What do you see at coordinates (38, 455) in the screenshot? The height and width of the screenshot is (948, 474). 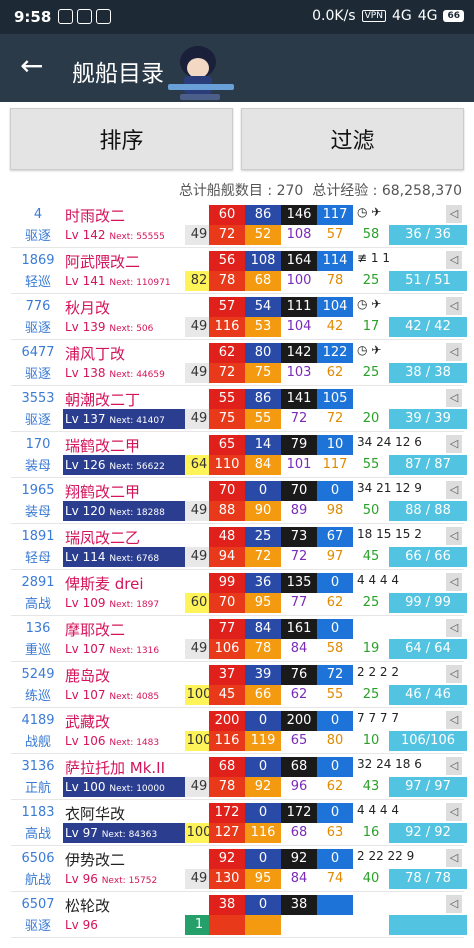 I see `ship-id-type: 170 装母` at bounding box center [38, 455].